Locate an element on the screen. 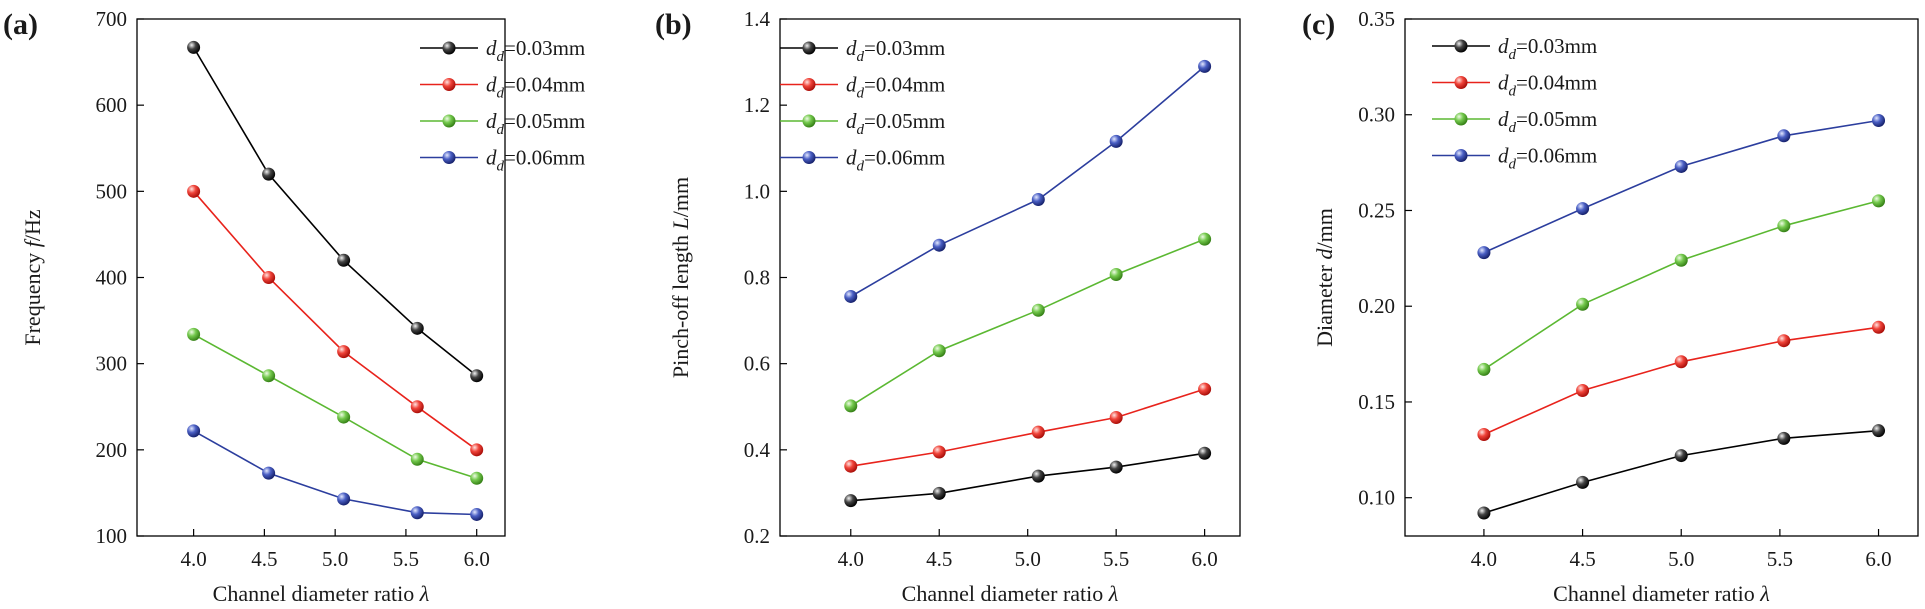  x-tick-label: 4.0 is located at coordinates (193, 559).